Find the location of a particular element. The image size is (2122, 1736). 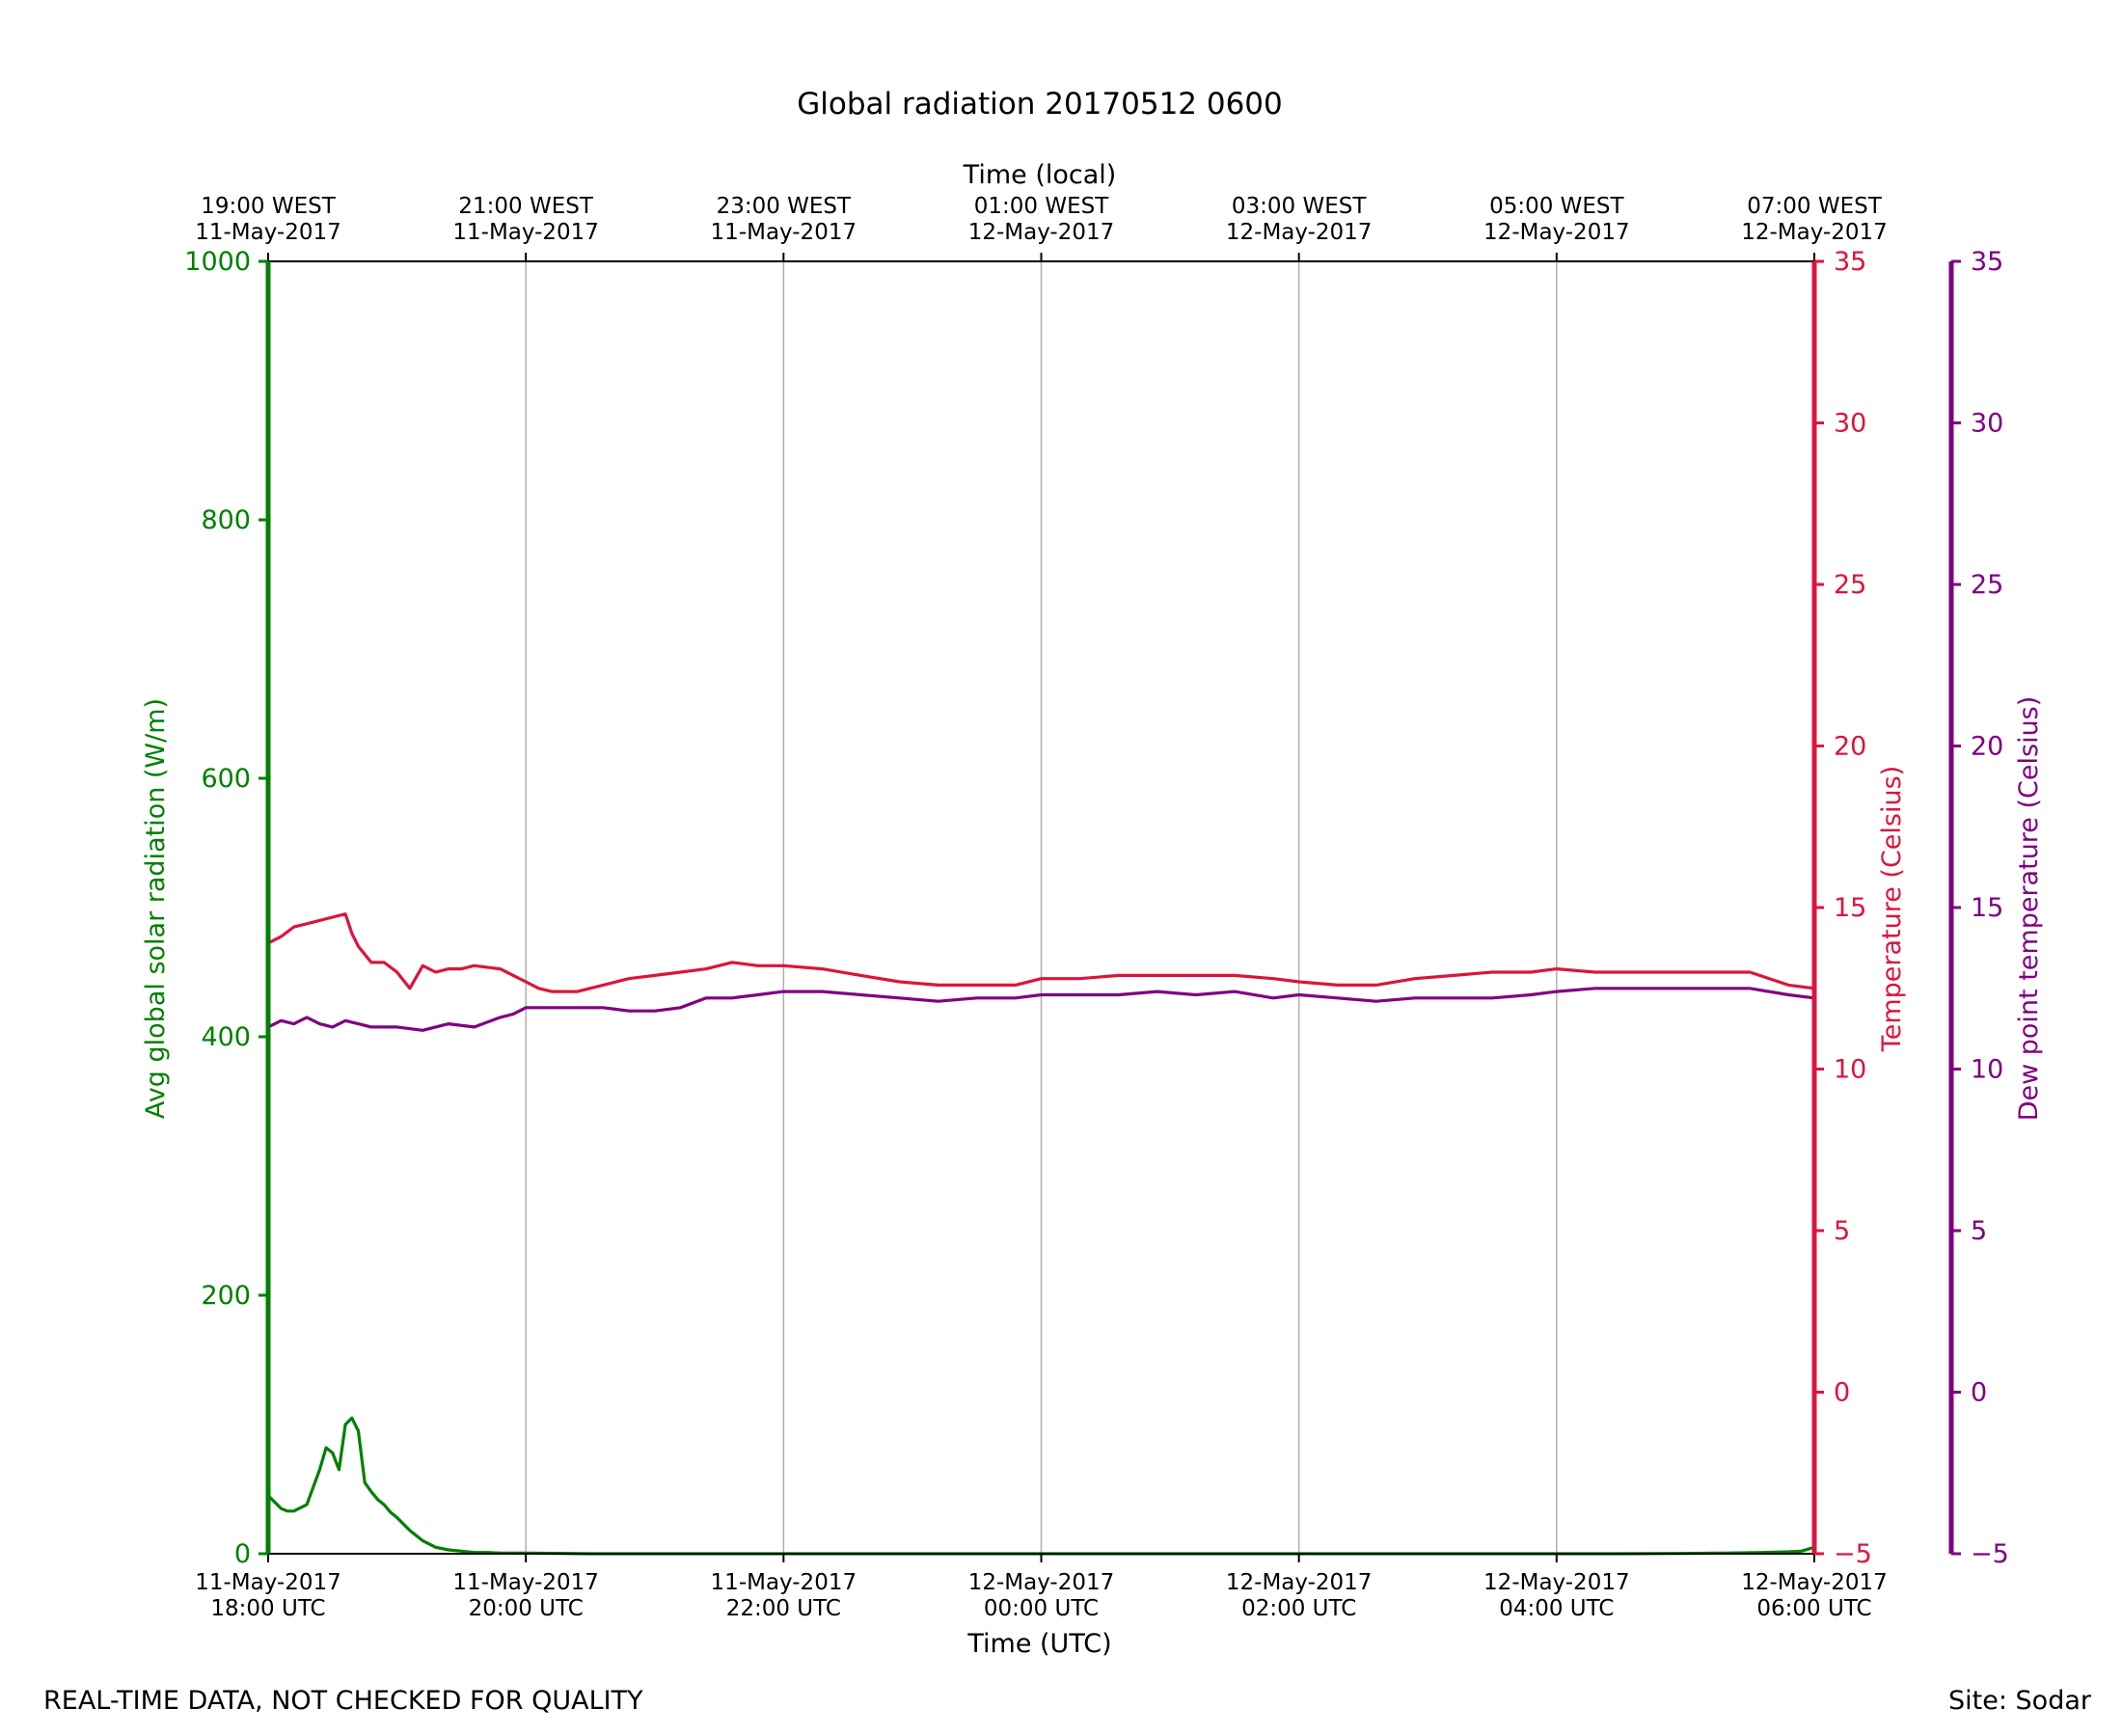

site-label: Site: Sodar is located at coordinates (2020, 1701).